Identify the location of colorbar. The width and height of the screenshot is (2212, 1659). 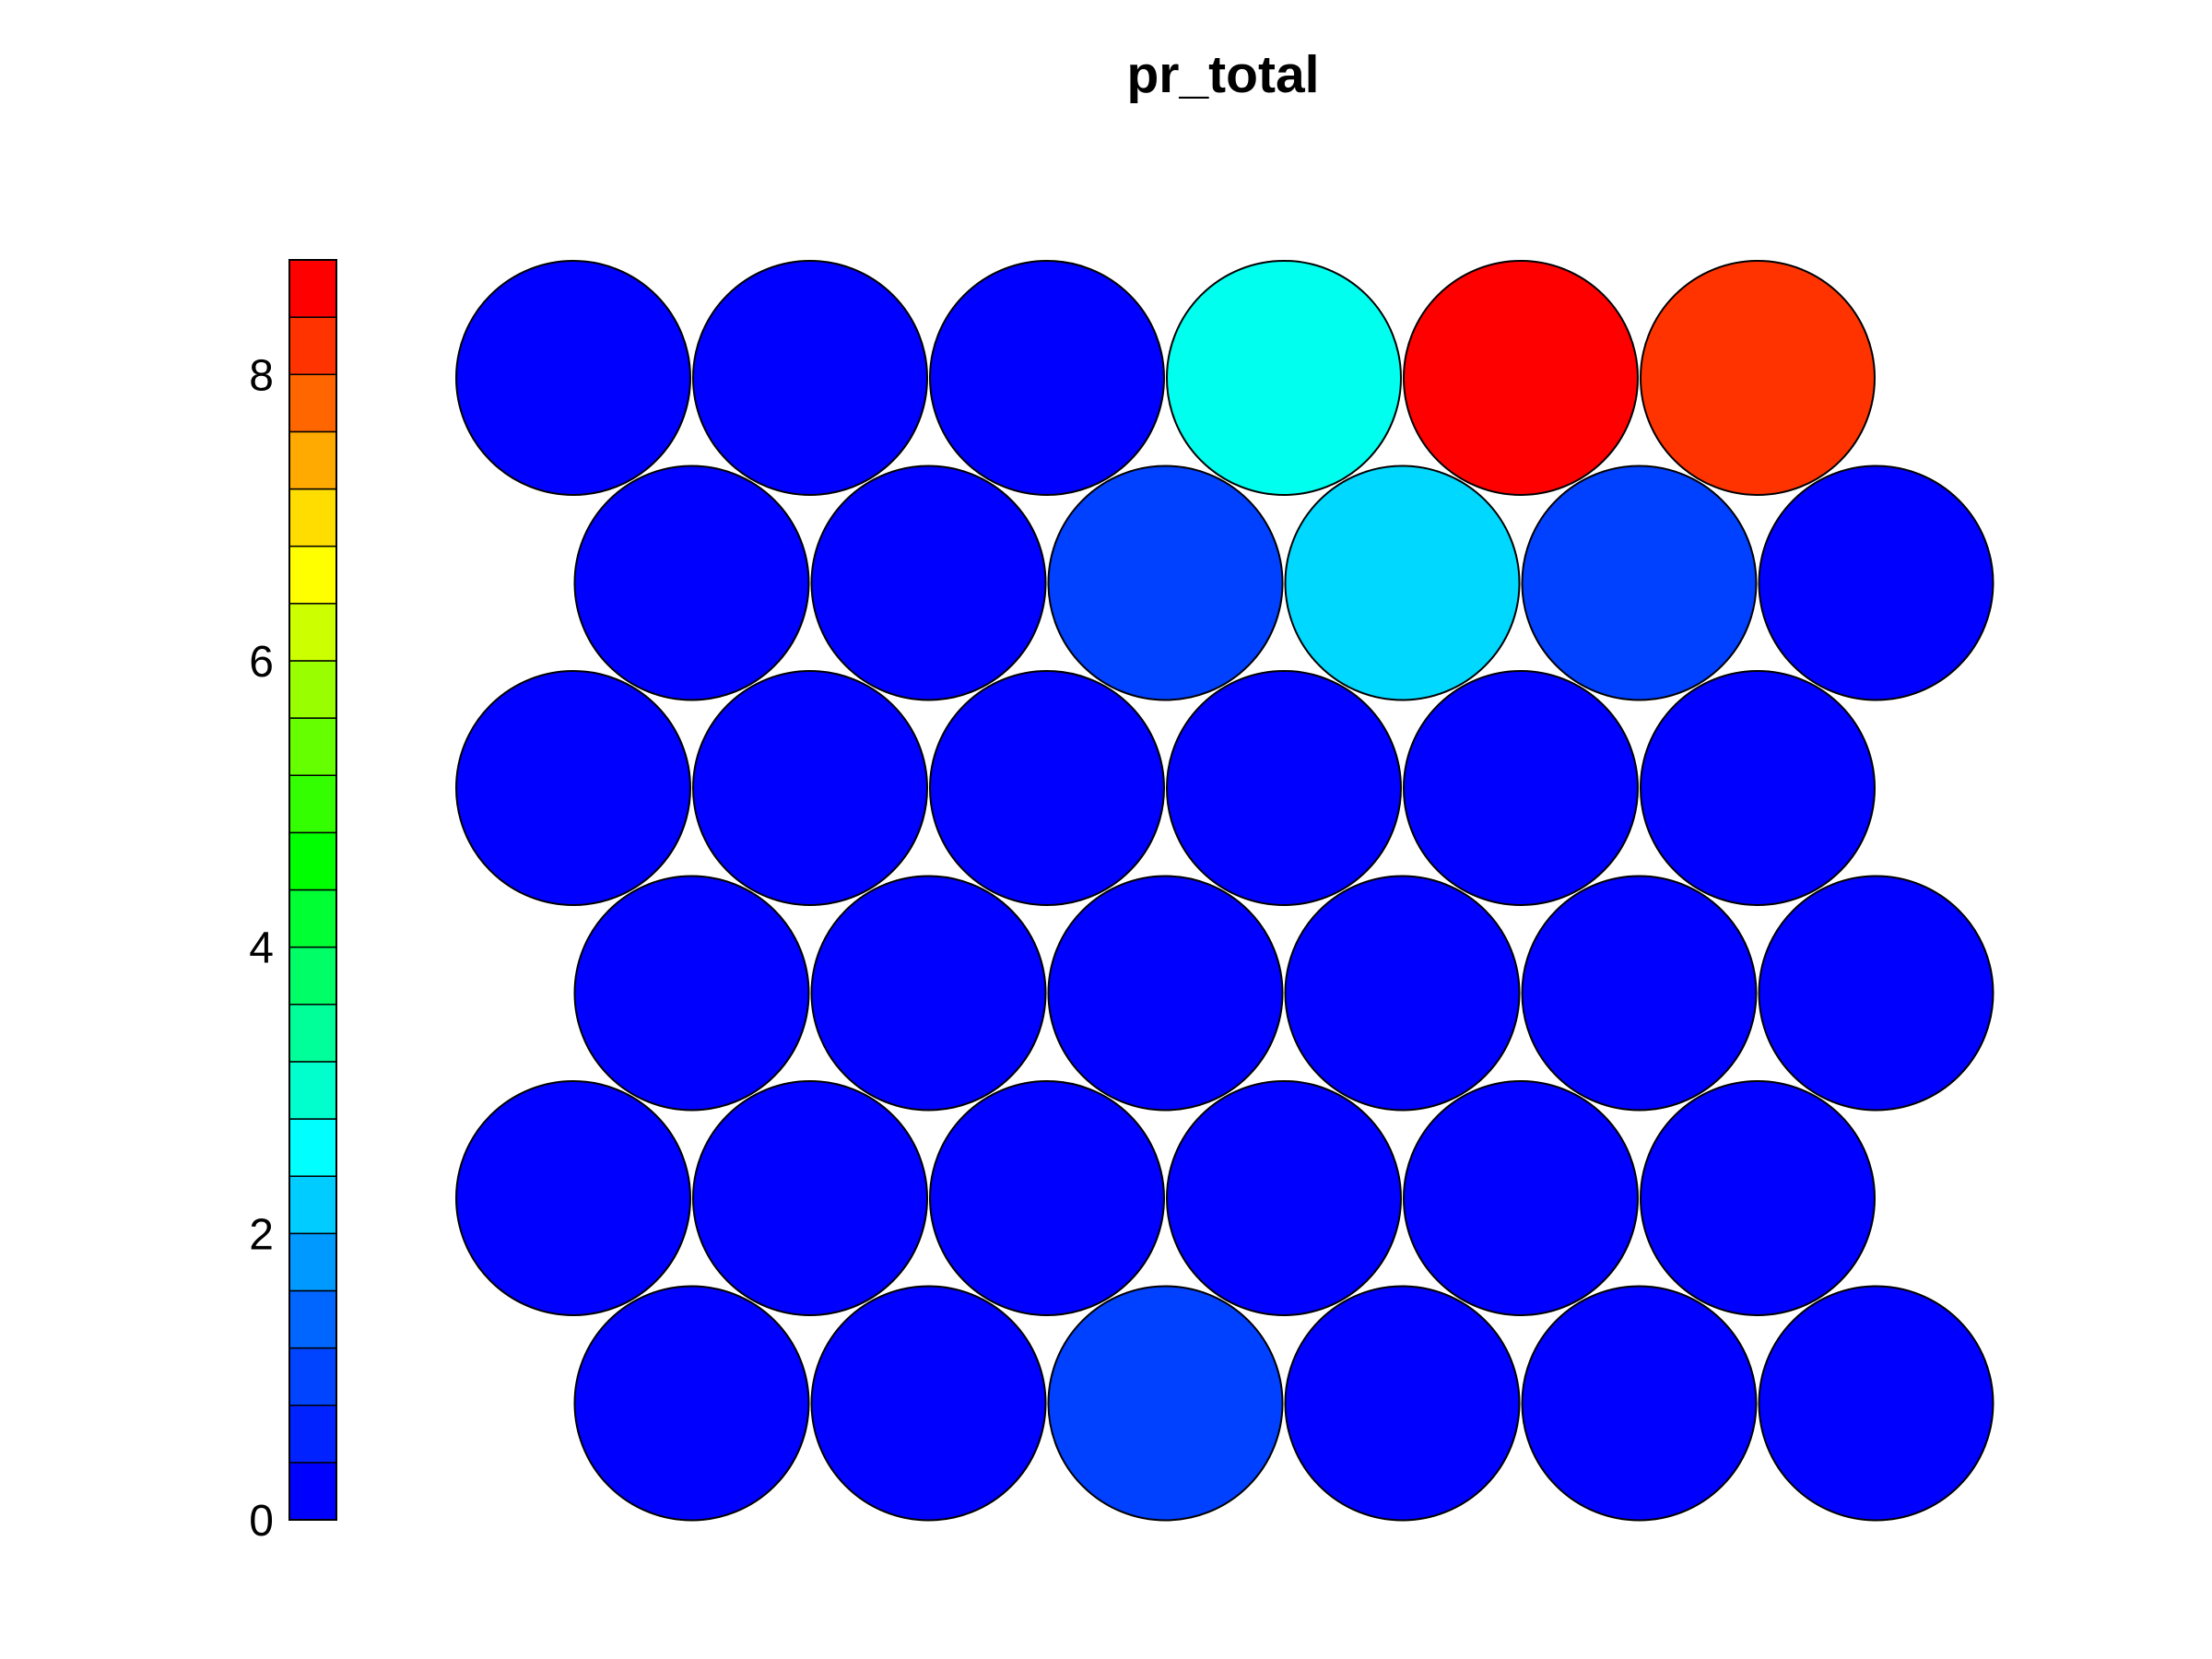
(312, 890).